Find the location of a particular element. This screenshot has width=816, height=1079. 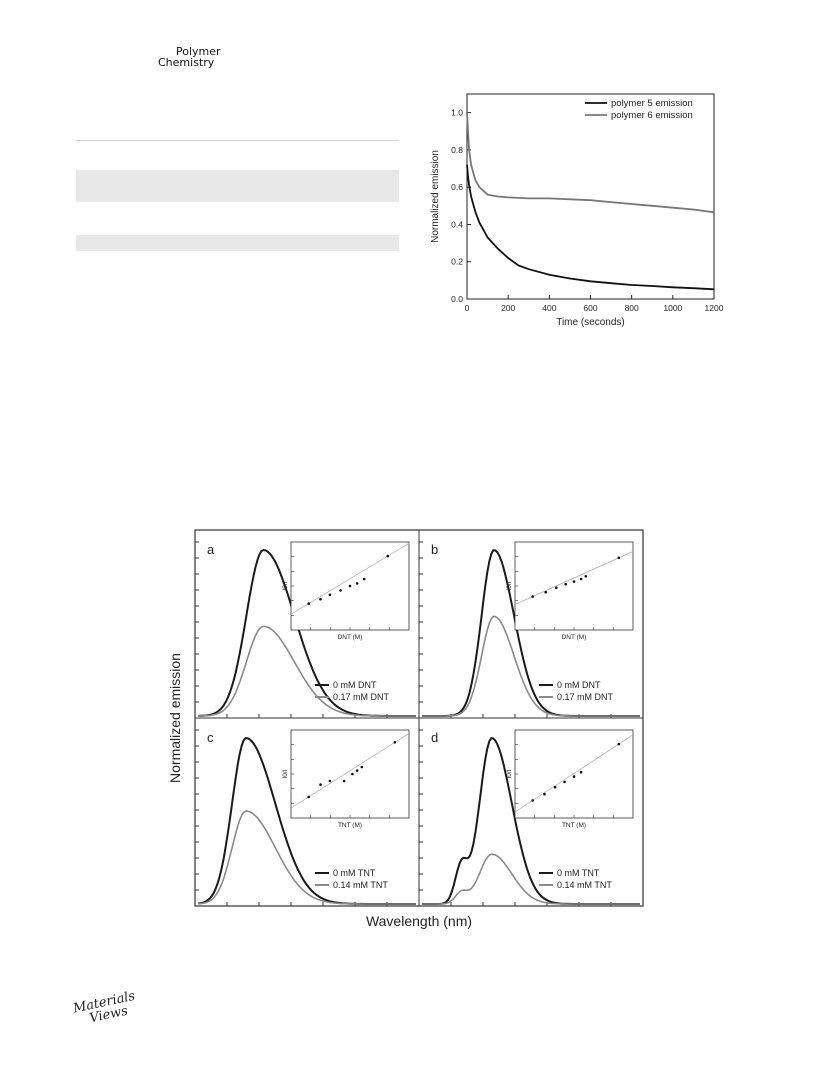

legend-entry: polymer 6 emission is located at coordinates (652, 115).